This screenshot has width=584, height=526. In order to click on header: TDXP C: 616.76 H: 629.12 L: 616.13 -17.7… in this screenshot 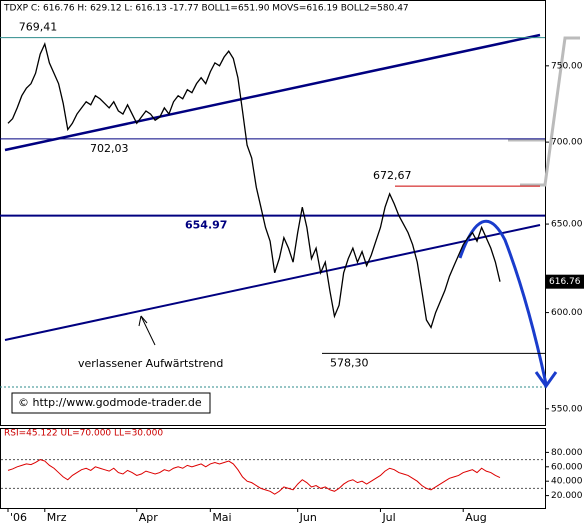, I will do `click(206, 9)`.